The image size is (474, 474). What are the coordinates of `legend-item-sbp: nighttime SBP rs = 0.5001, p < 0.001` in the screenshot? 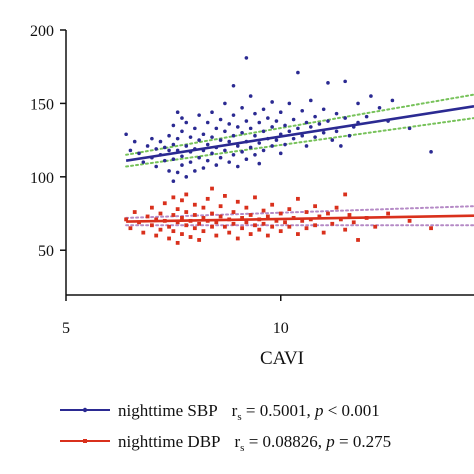 It's located at (220, 412).